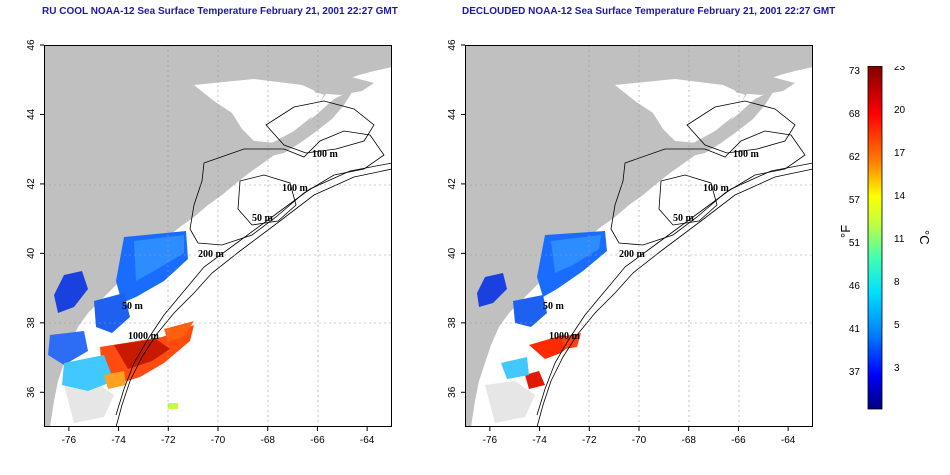 Image resolution: width=950 pixels, height=475 pixels. What do you see at coordinates (899, 239) in the screenshot?
I see `celsius-tick-label: 11` at bounding box center [899, 239].